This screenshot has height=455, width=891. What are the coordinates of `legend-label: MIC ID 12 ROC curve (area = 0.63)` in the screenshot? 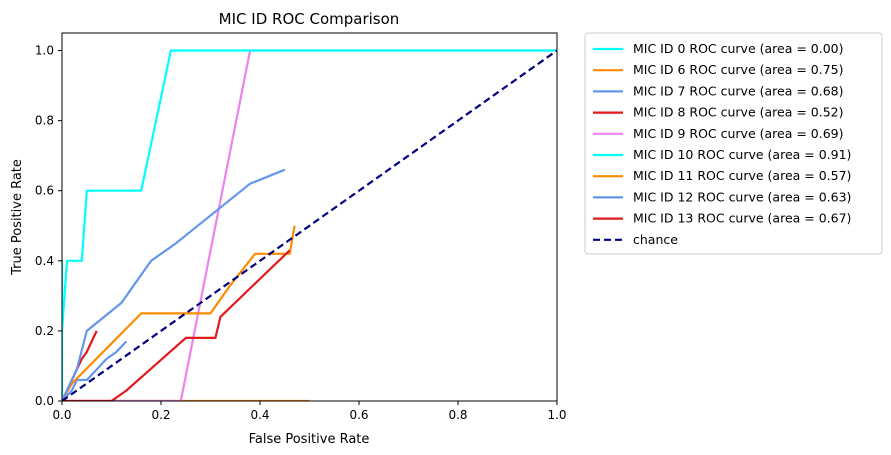 It's located at (742, 196).